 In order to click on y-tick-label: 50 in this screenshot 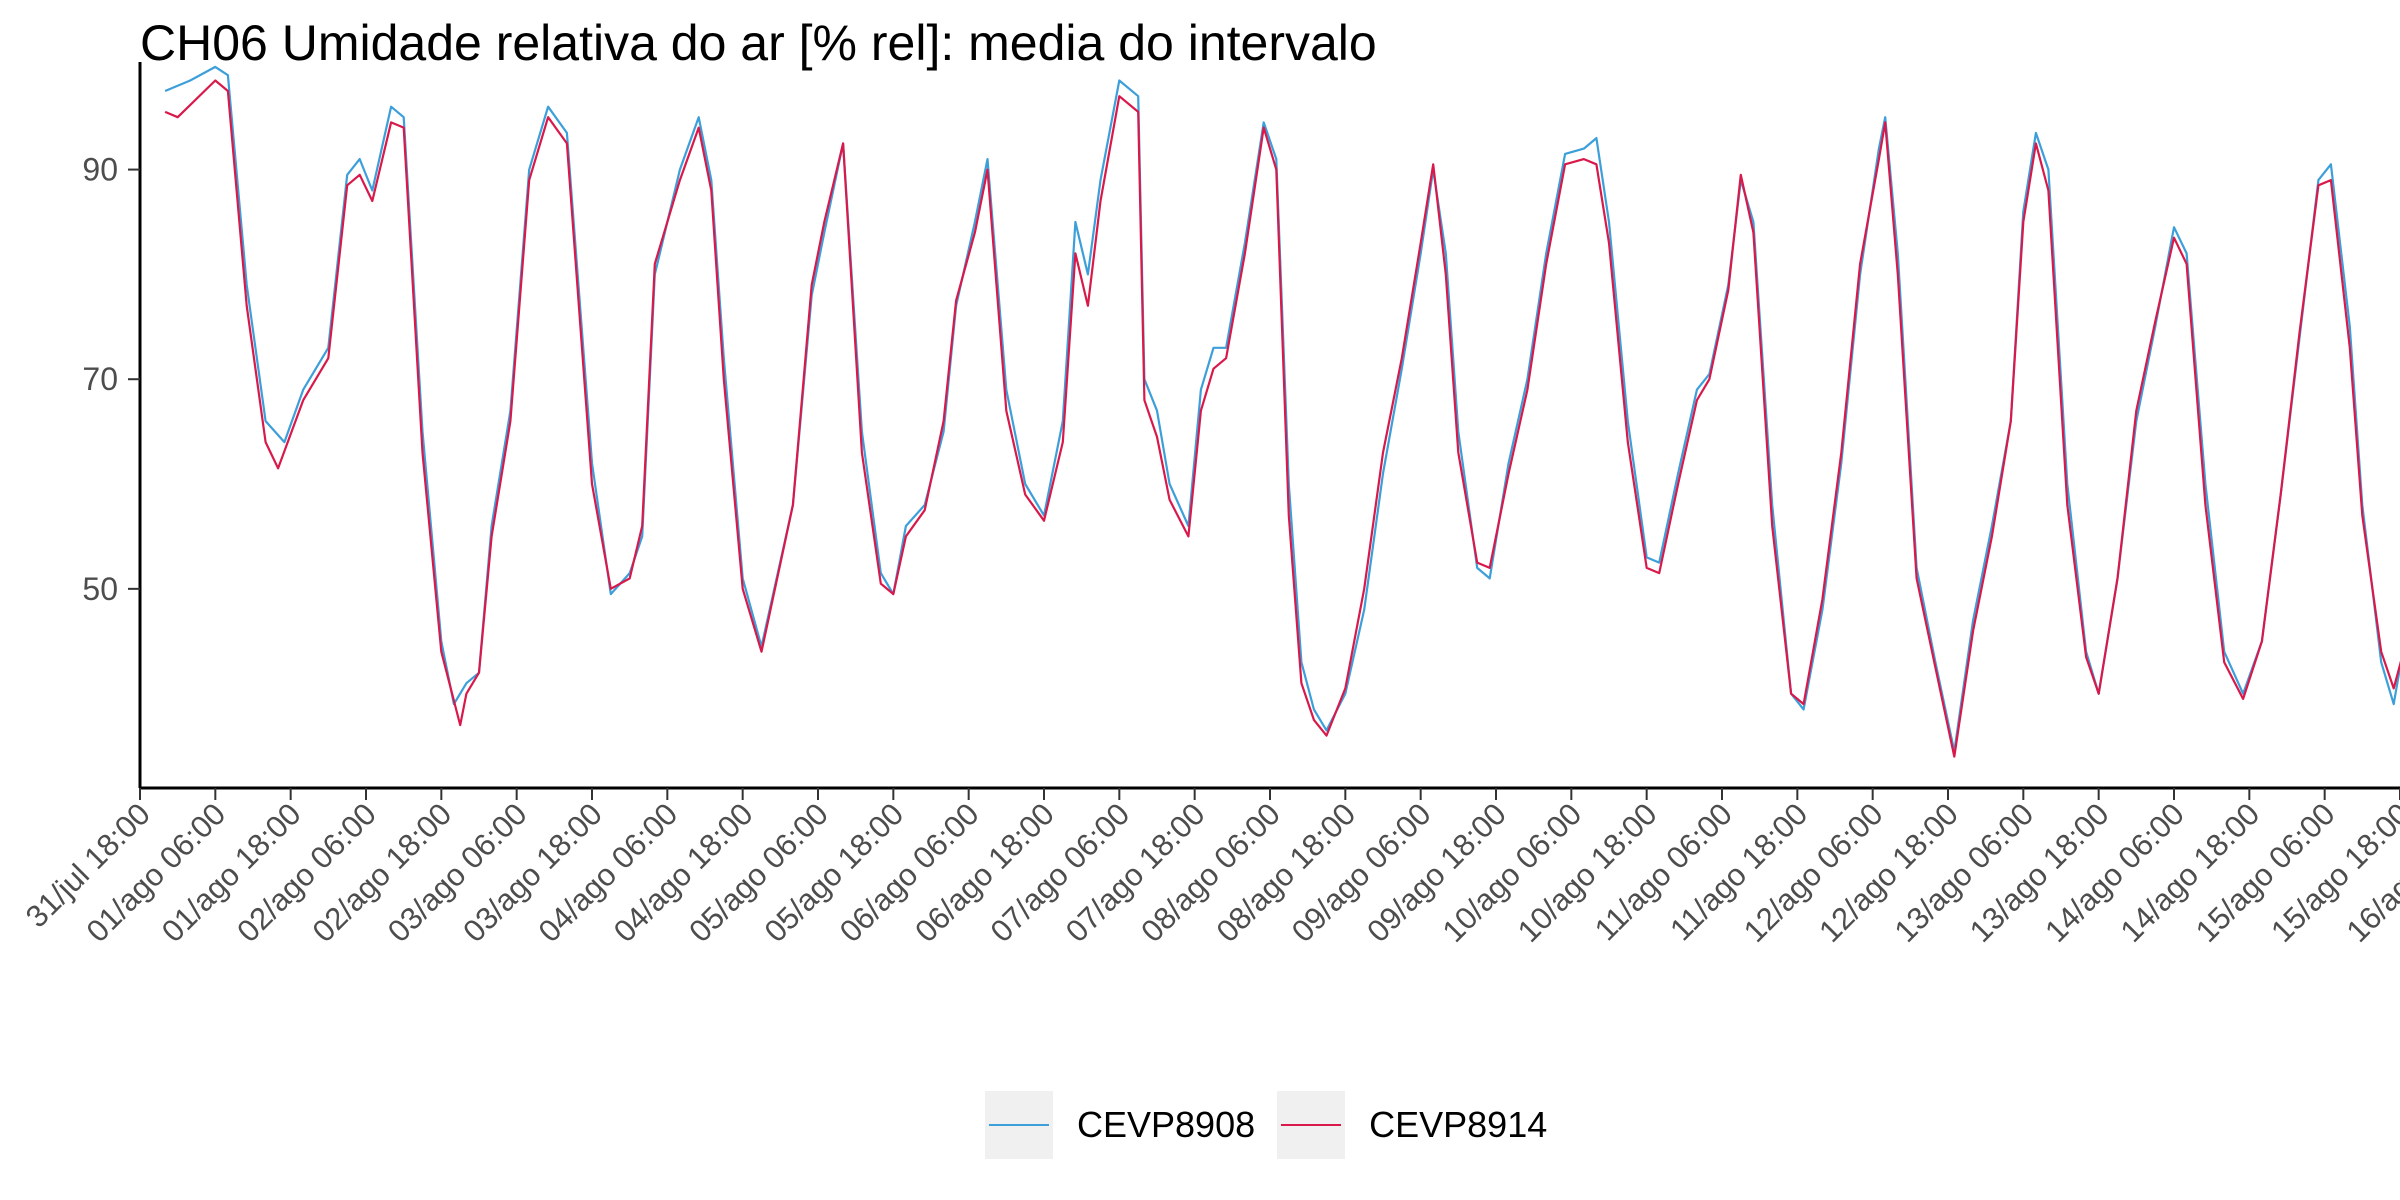, I will do `click(100, 589)`.